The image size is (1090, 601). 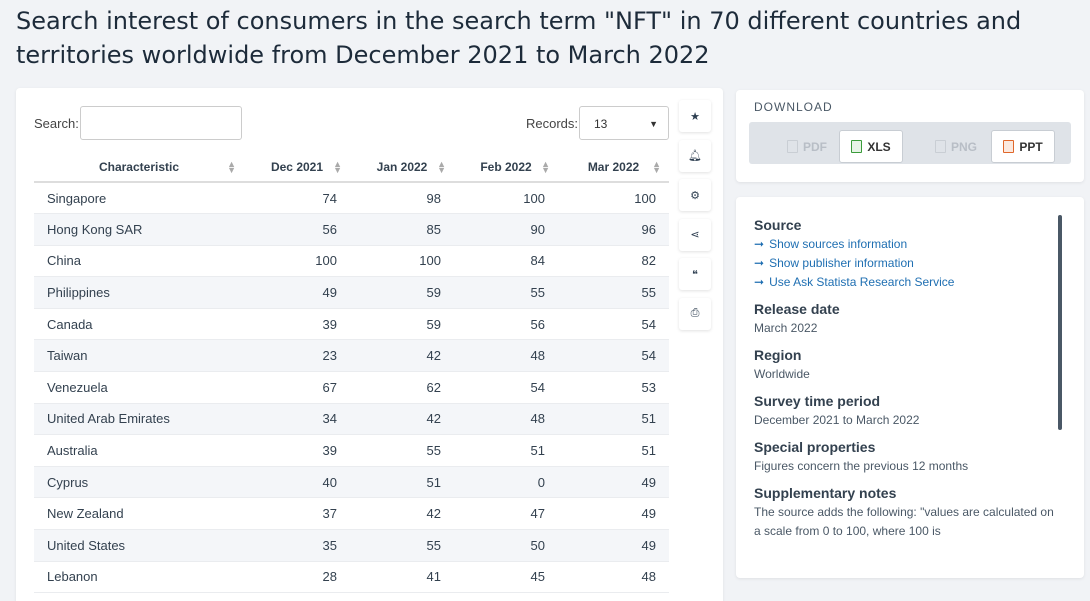 I want to click on quote-icon: ❝, so click(x=695, y=274).